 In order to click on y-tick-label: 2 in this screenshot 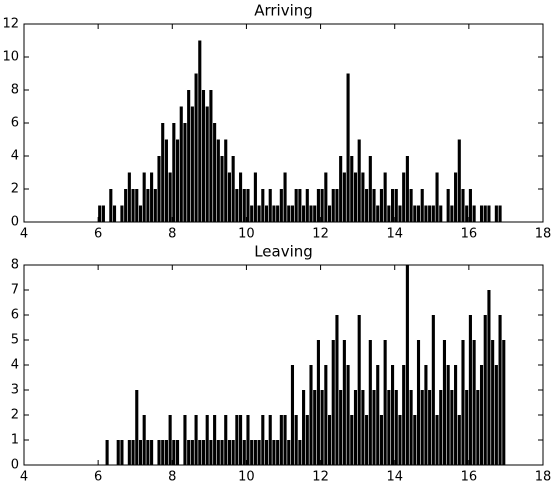, I will do `click(15, 189)`.